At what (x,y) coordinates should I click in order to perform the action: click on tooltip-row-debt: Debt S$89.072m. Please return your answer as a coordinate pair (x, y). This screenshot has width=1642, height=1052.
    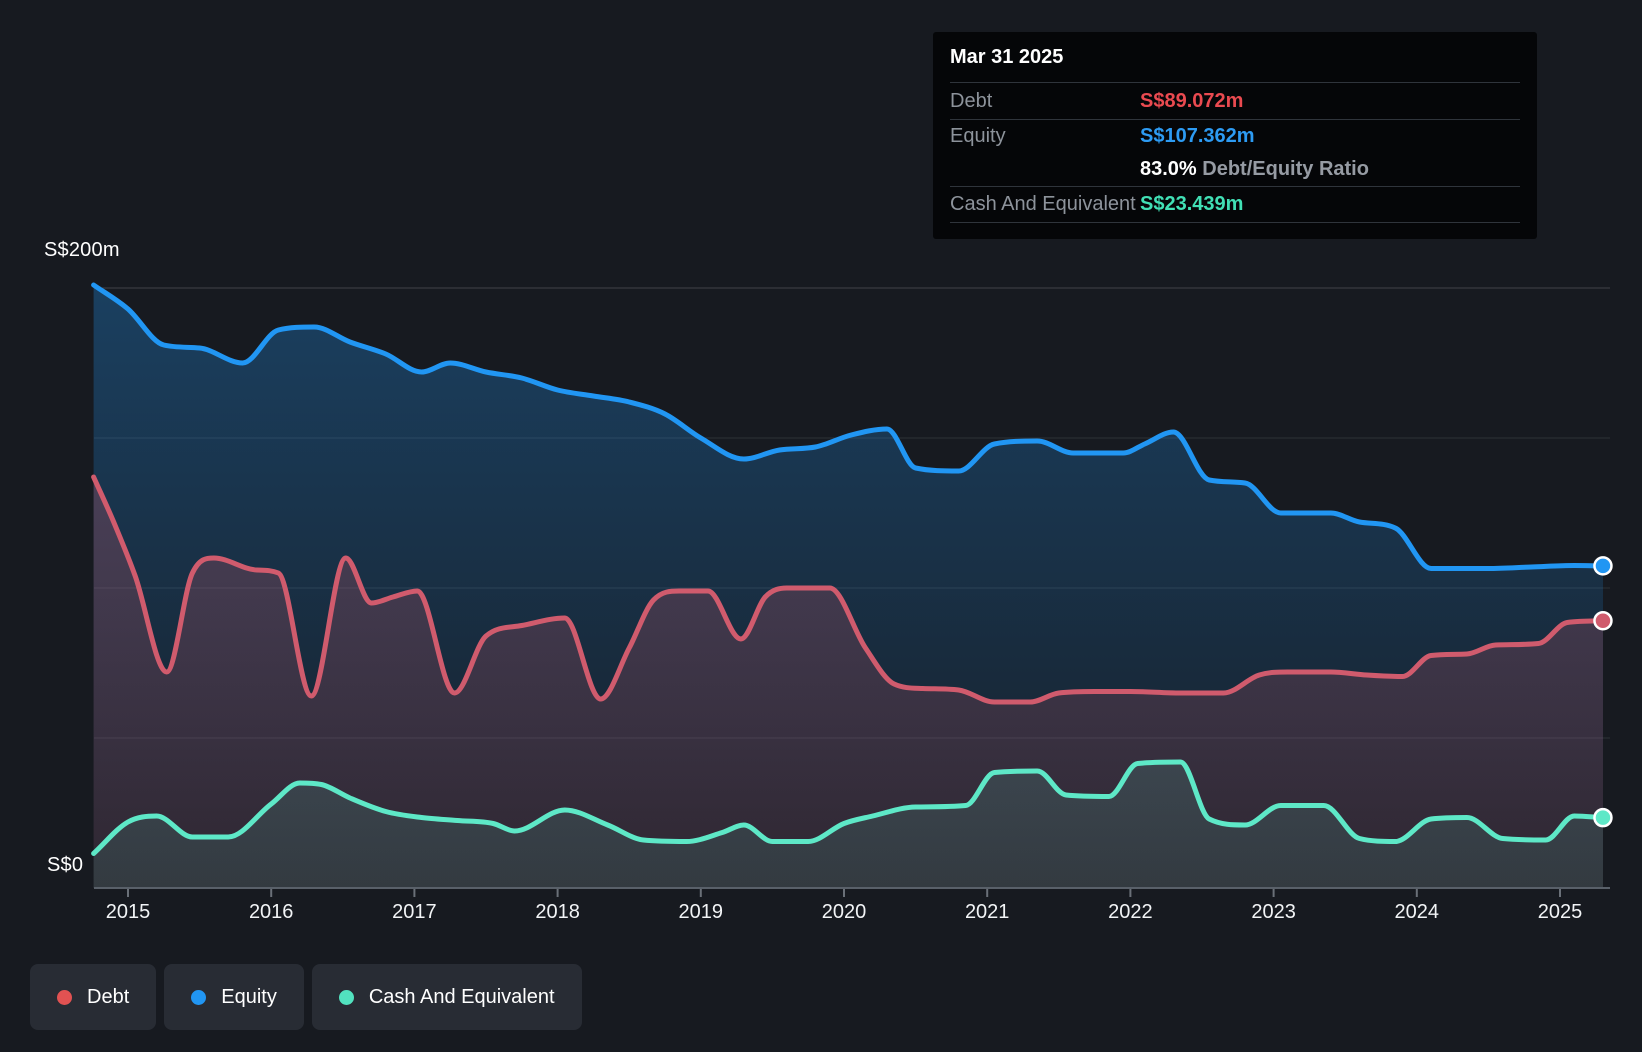
    Looking at the image, I should click on (1235, 101).